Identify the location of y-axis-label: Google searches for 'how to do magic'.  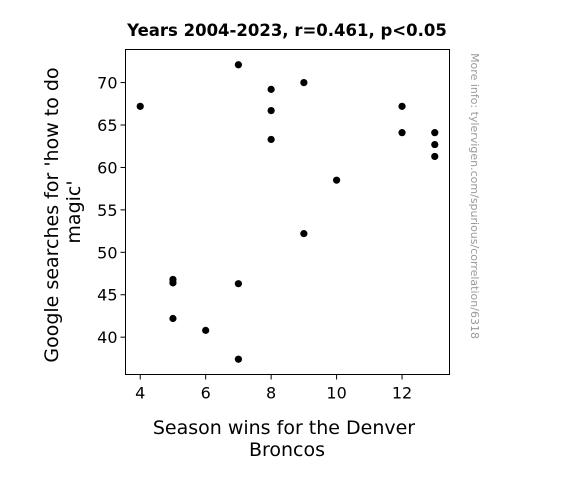
(63, 211).